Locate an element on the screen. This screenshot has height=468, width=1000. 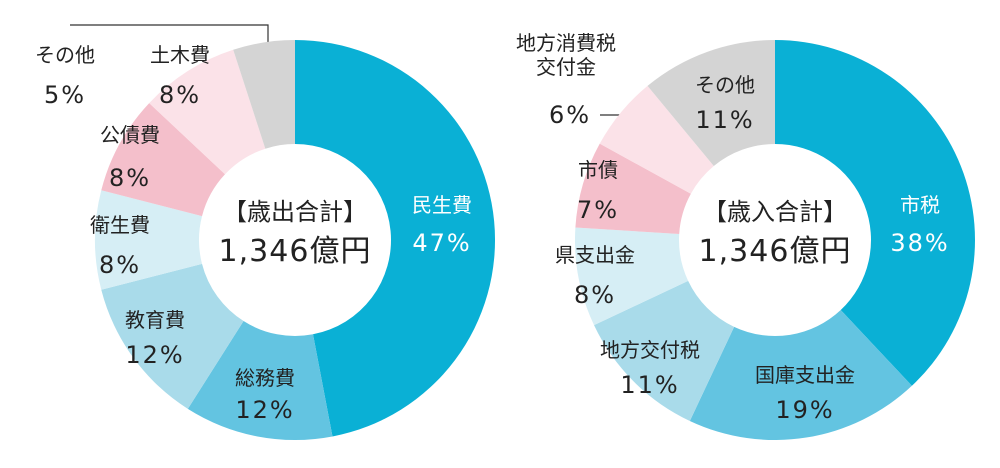
segment-label: 公債費 is located at coordinates (130, 135).